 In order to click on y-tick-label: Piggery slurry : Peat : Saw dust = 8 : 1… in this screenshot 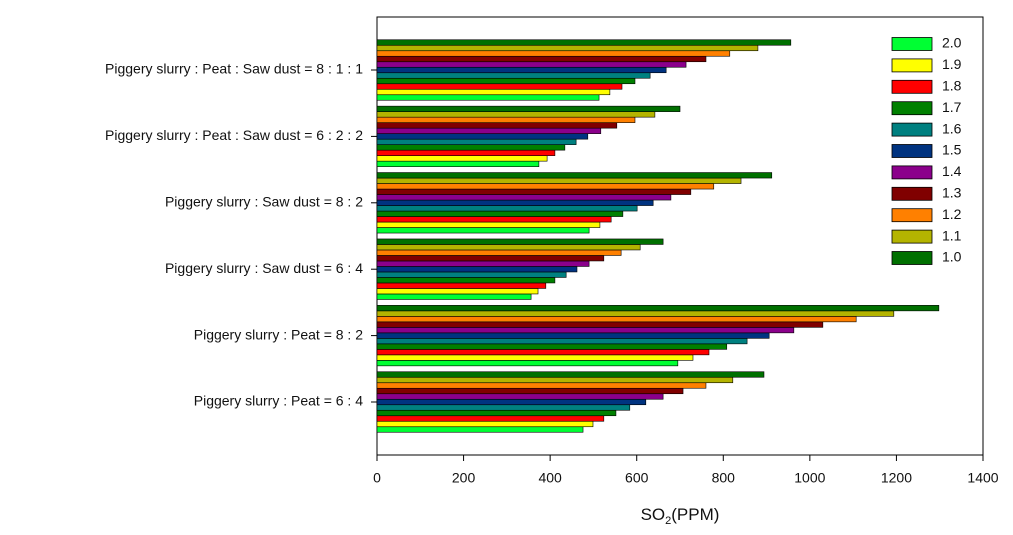, I will do `click(234, 69)`.